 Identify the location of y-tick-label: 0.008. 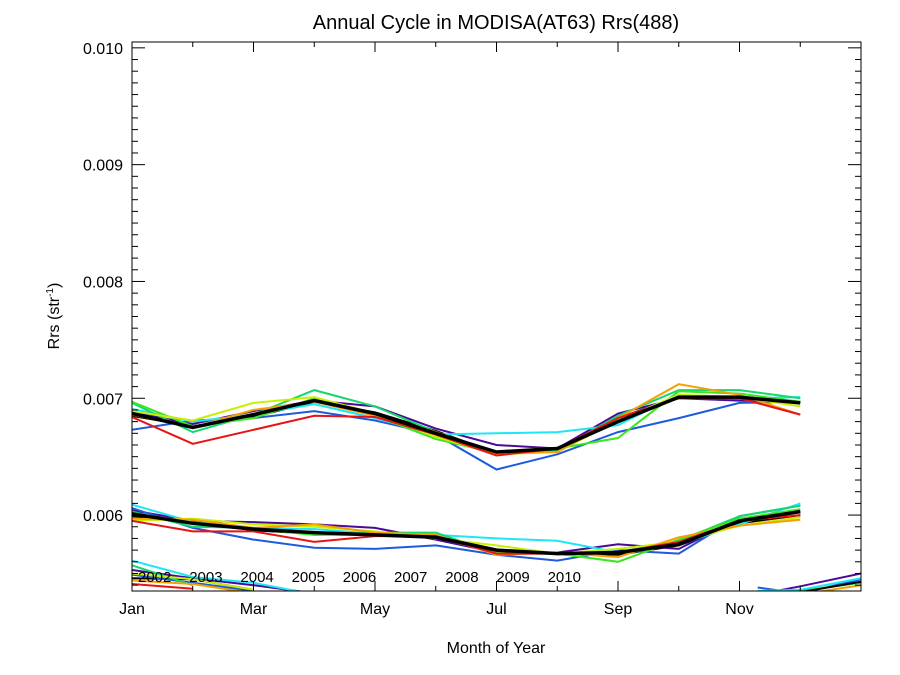
(103, 282).